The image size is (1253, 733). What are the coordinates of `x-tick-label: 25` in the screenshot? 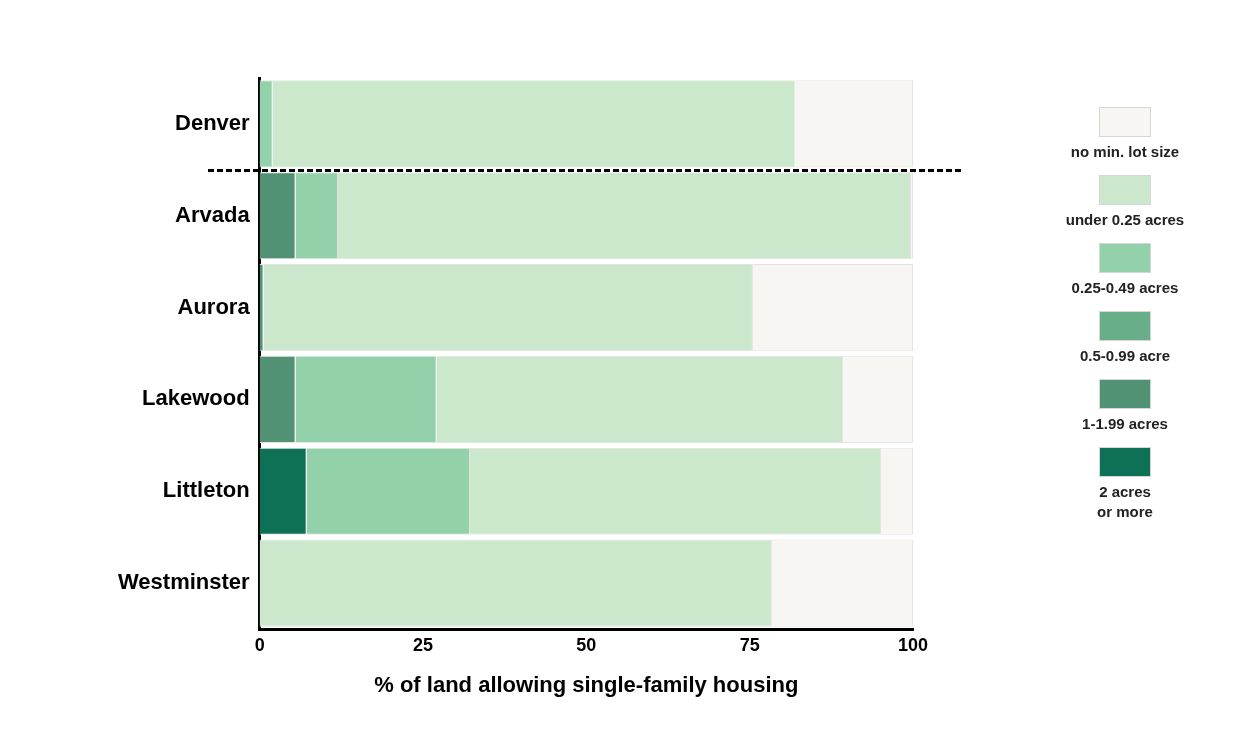 It's located at (422, 644).